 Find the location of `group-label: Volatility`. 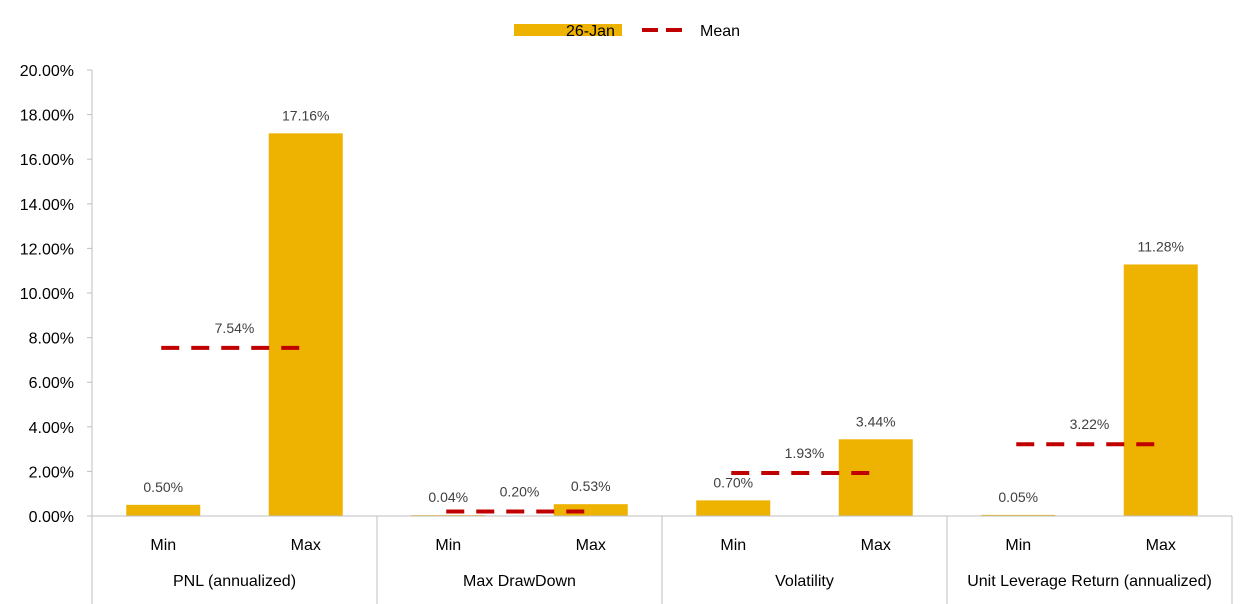

group-label: Volatility is located at coordinates (804, 581).